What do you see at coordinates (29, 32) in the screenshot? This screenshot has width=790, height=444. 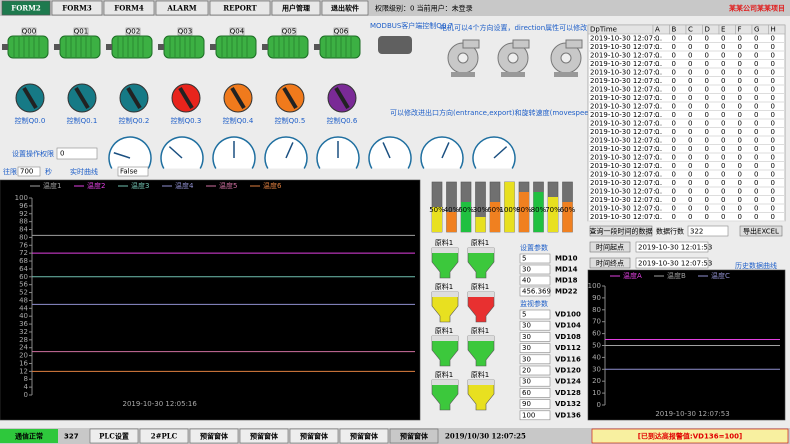 I see `motor-label: Q00` at bounding box center [29, 32].